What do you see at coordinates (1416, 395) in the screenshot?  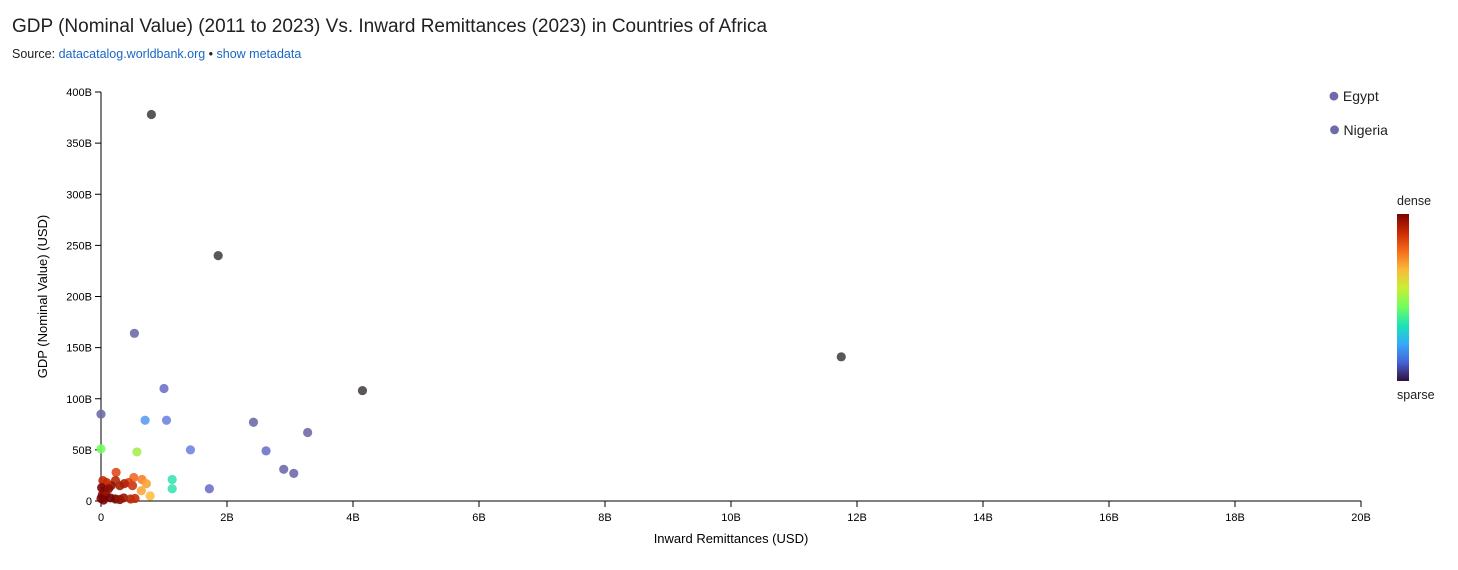 I see `density-label-sparse: sparse` at bounding box center [1416, 395].